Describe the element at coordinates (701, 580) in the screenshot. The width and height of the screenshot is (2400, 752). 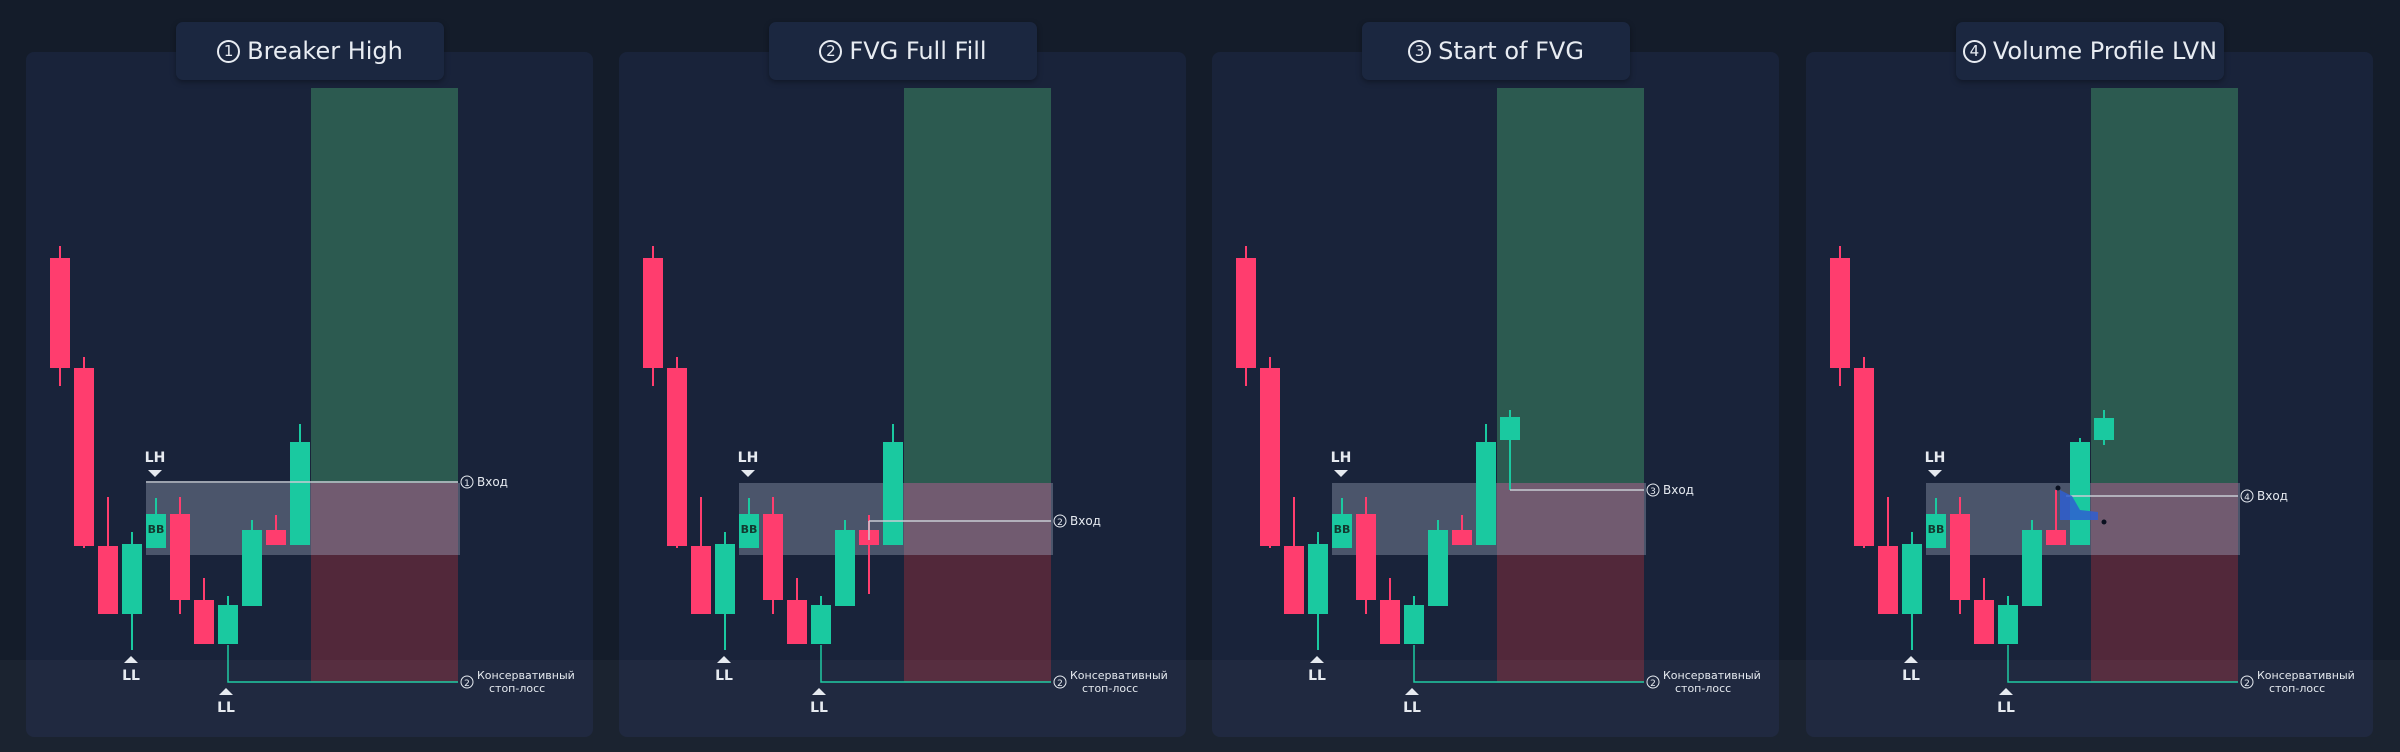
I see `panel-2-candle-3-body` at that location.